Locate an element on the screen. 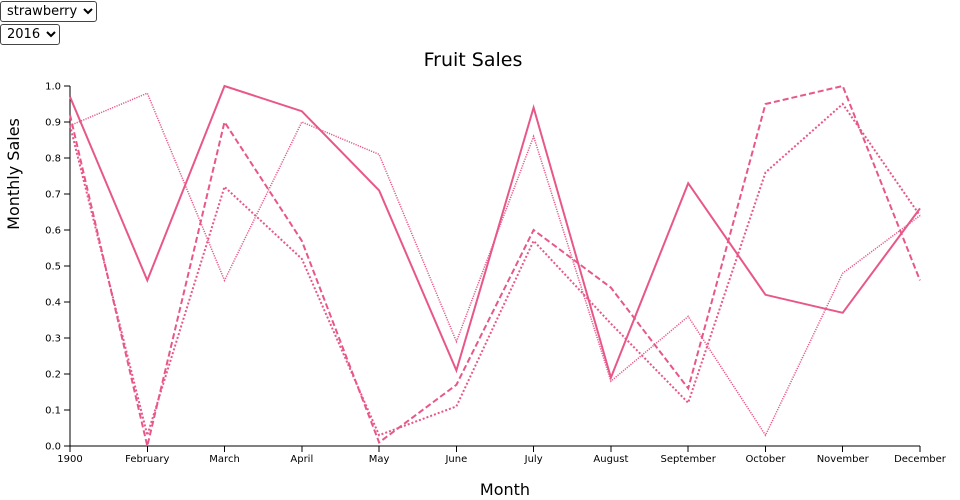 Image resolution: width=960 pixels, height=500 pixels. x-tick-label: September is located at coordinates (689, 459).